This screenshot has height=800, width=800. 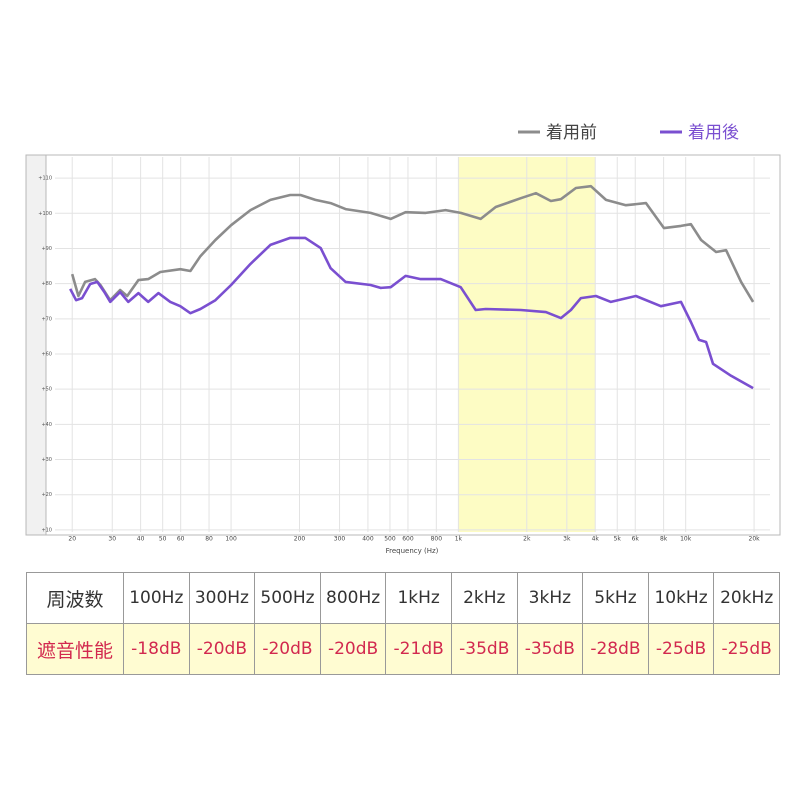 I want to click on table-cell: 1kHz, so click(x=418, y=598).